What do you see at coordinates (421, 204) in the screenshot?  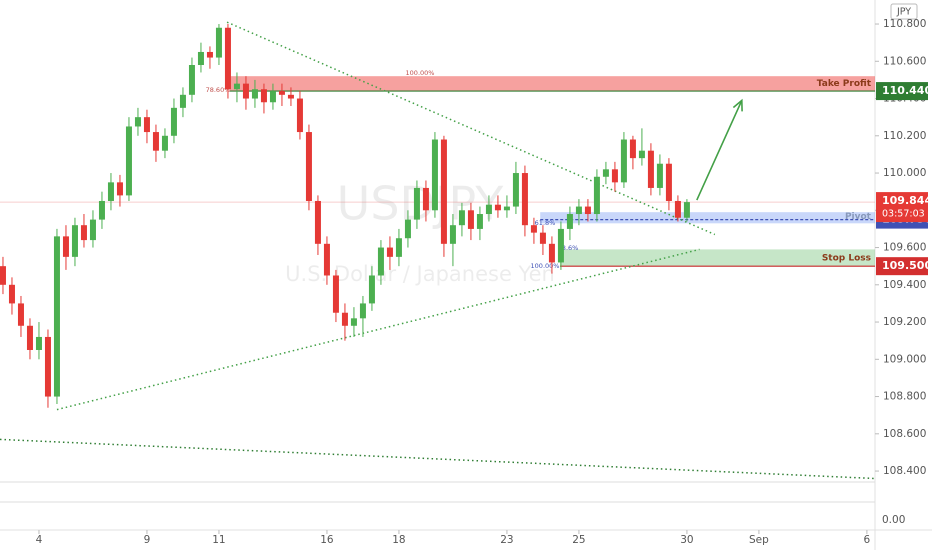 I see `watermark-symbol: USDJPY` at bounding box center [421, 204].